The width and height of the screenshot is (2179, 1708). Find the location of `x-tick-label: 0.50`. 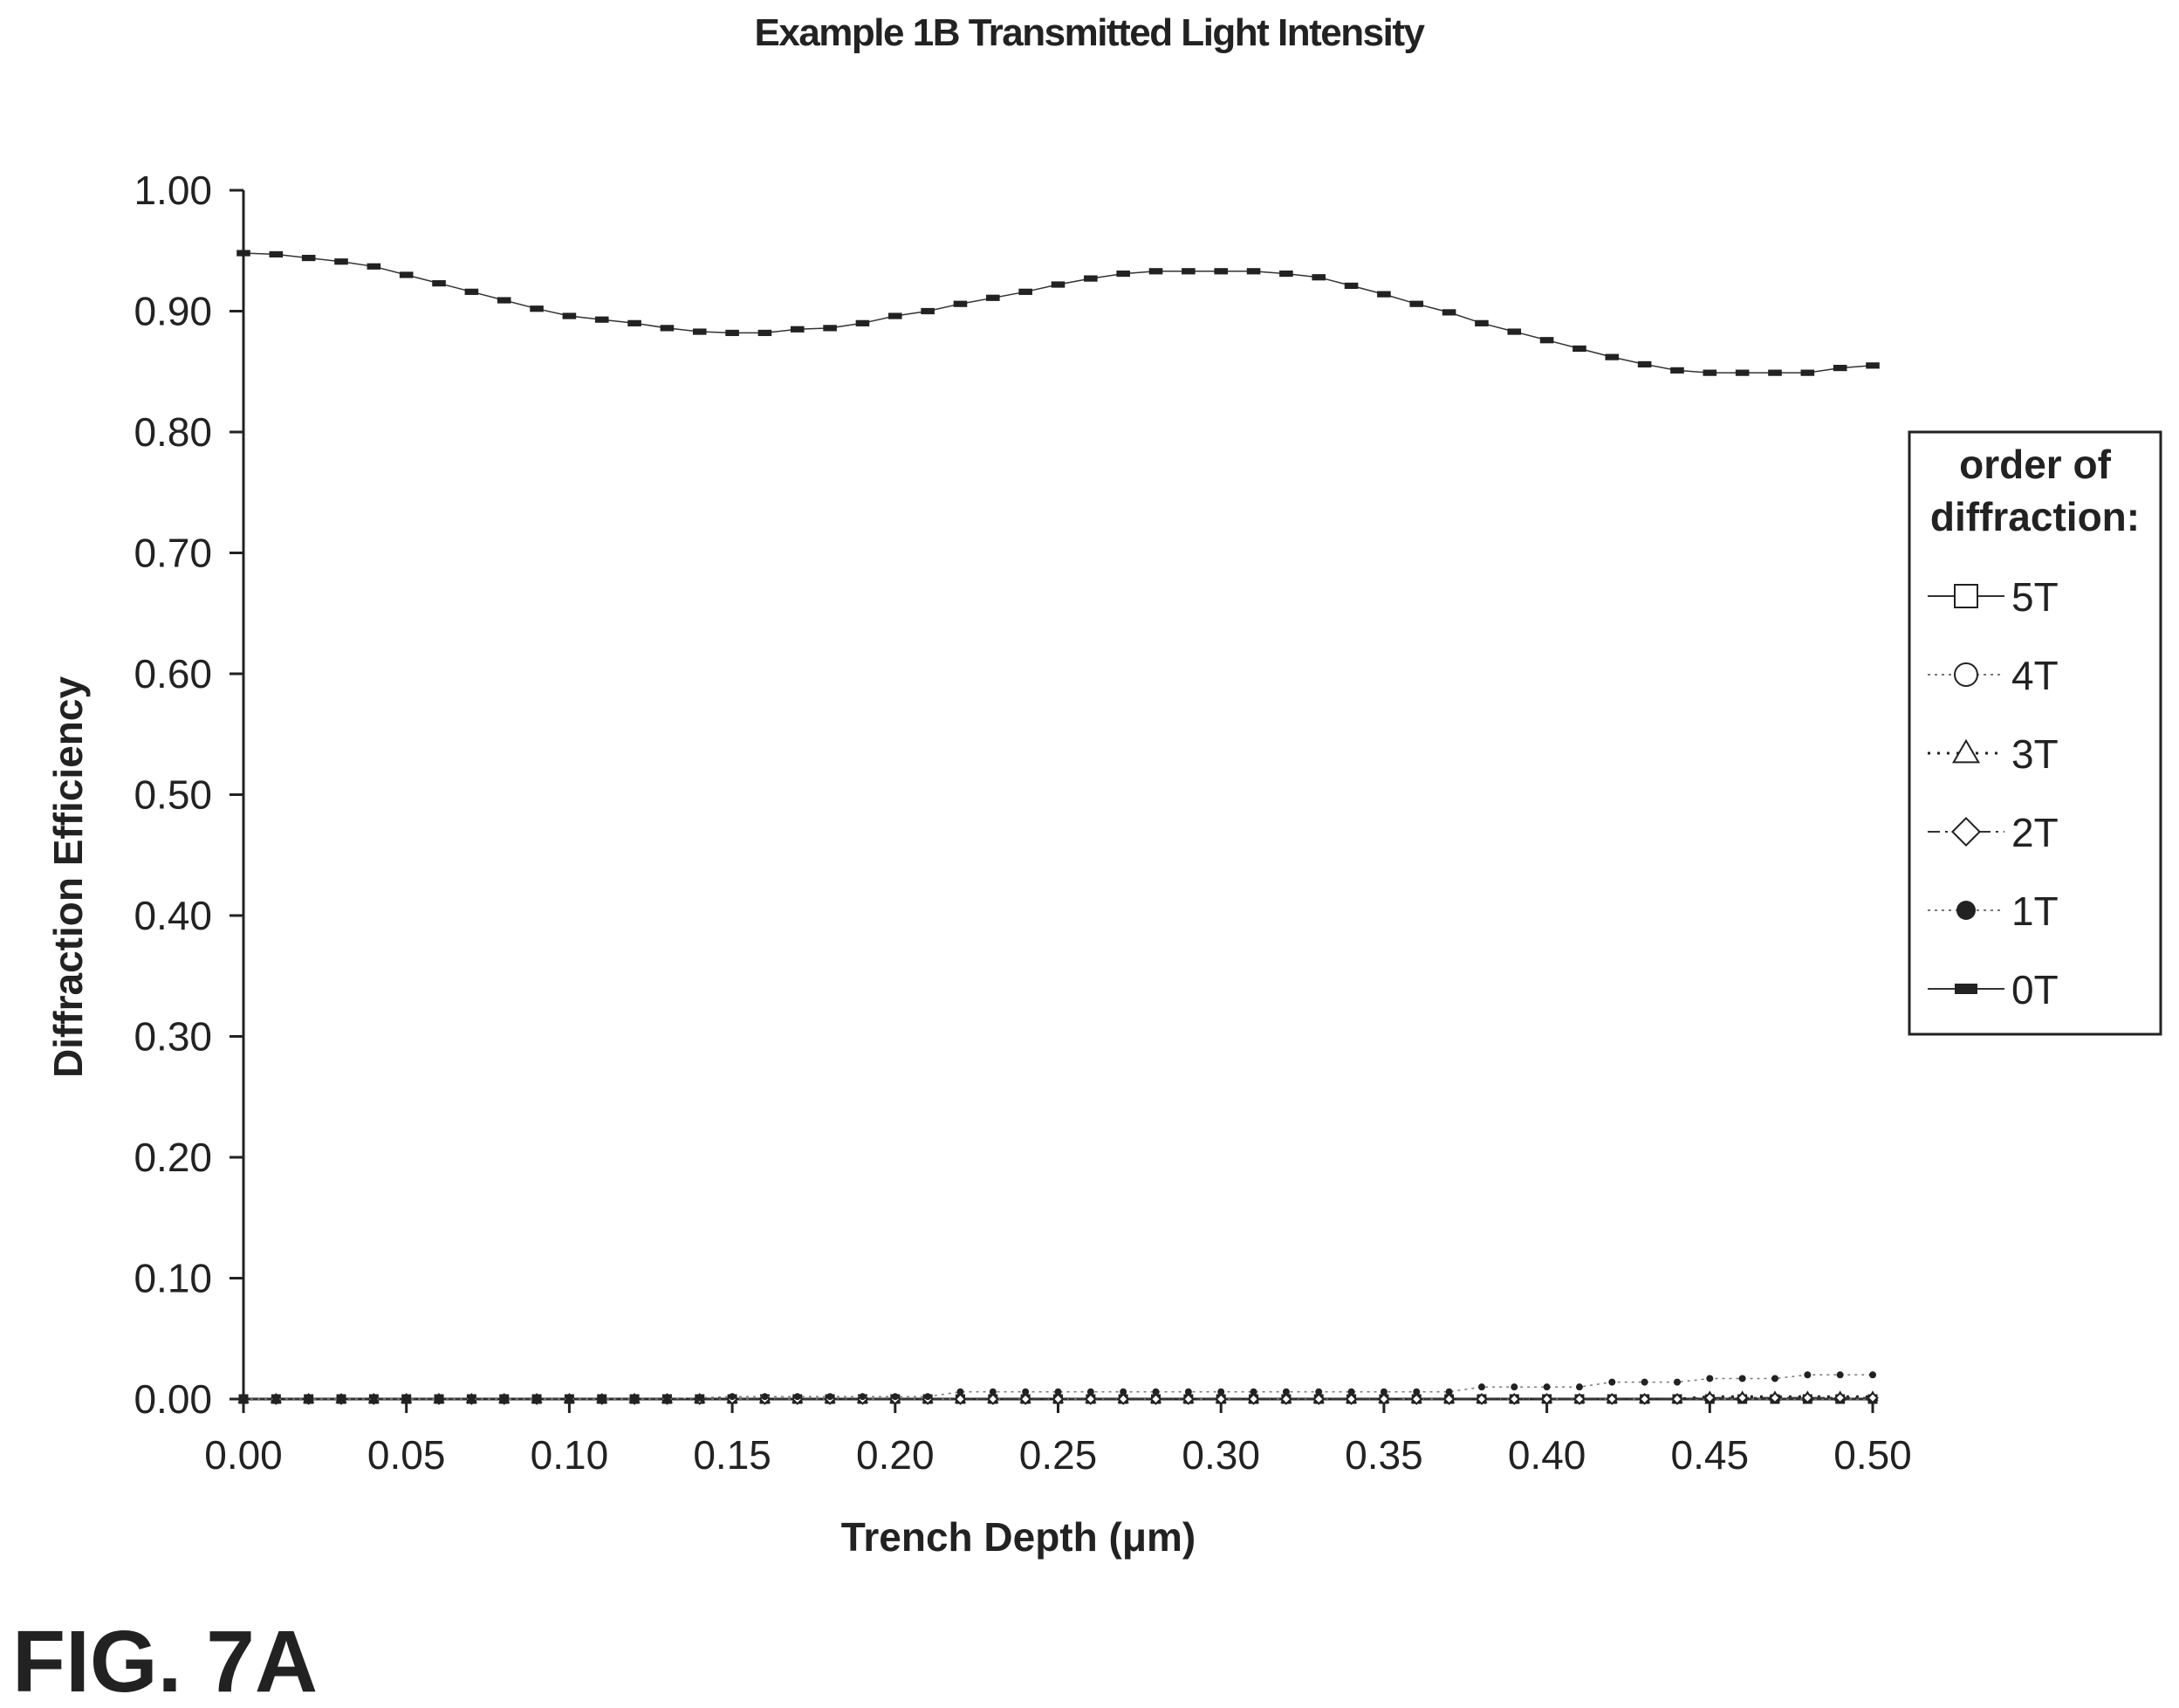

x-tick-label: 0.50 is located at coordinates (1873, 1455).